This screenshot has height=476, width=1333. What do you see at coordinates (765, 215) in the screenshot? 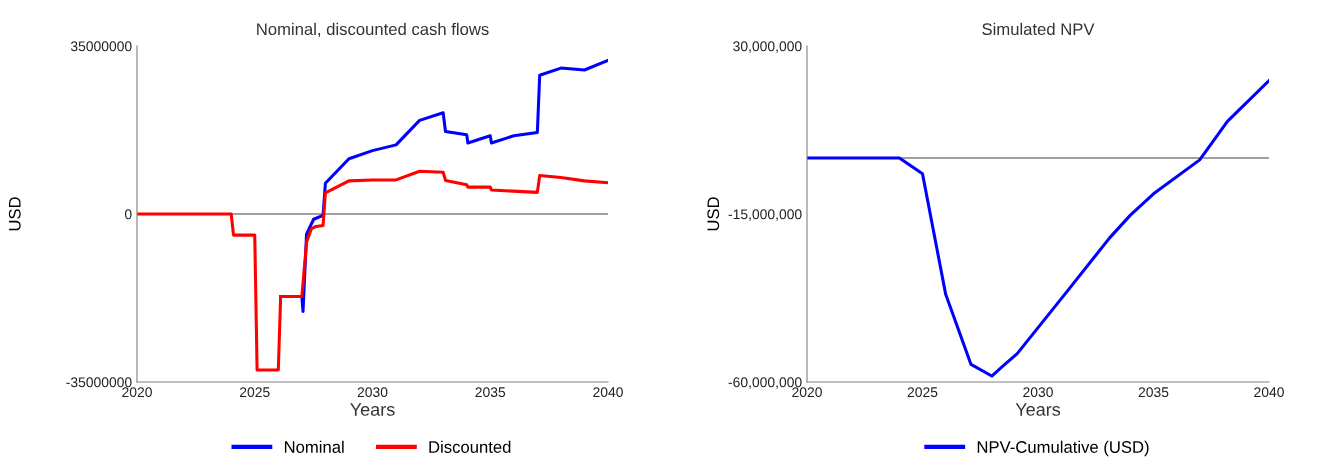
I see `y-tick-label: -15,000,000` at bounding box center [765, 215].